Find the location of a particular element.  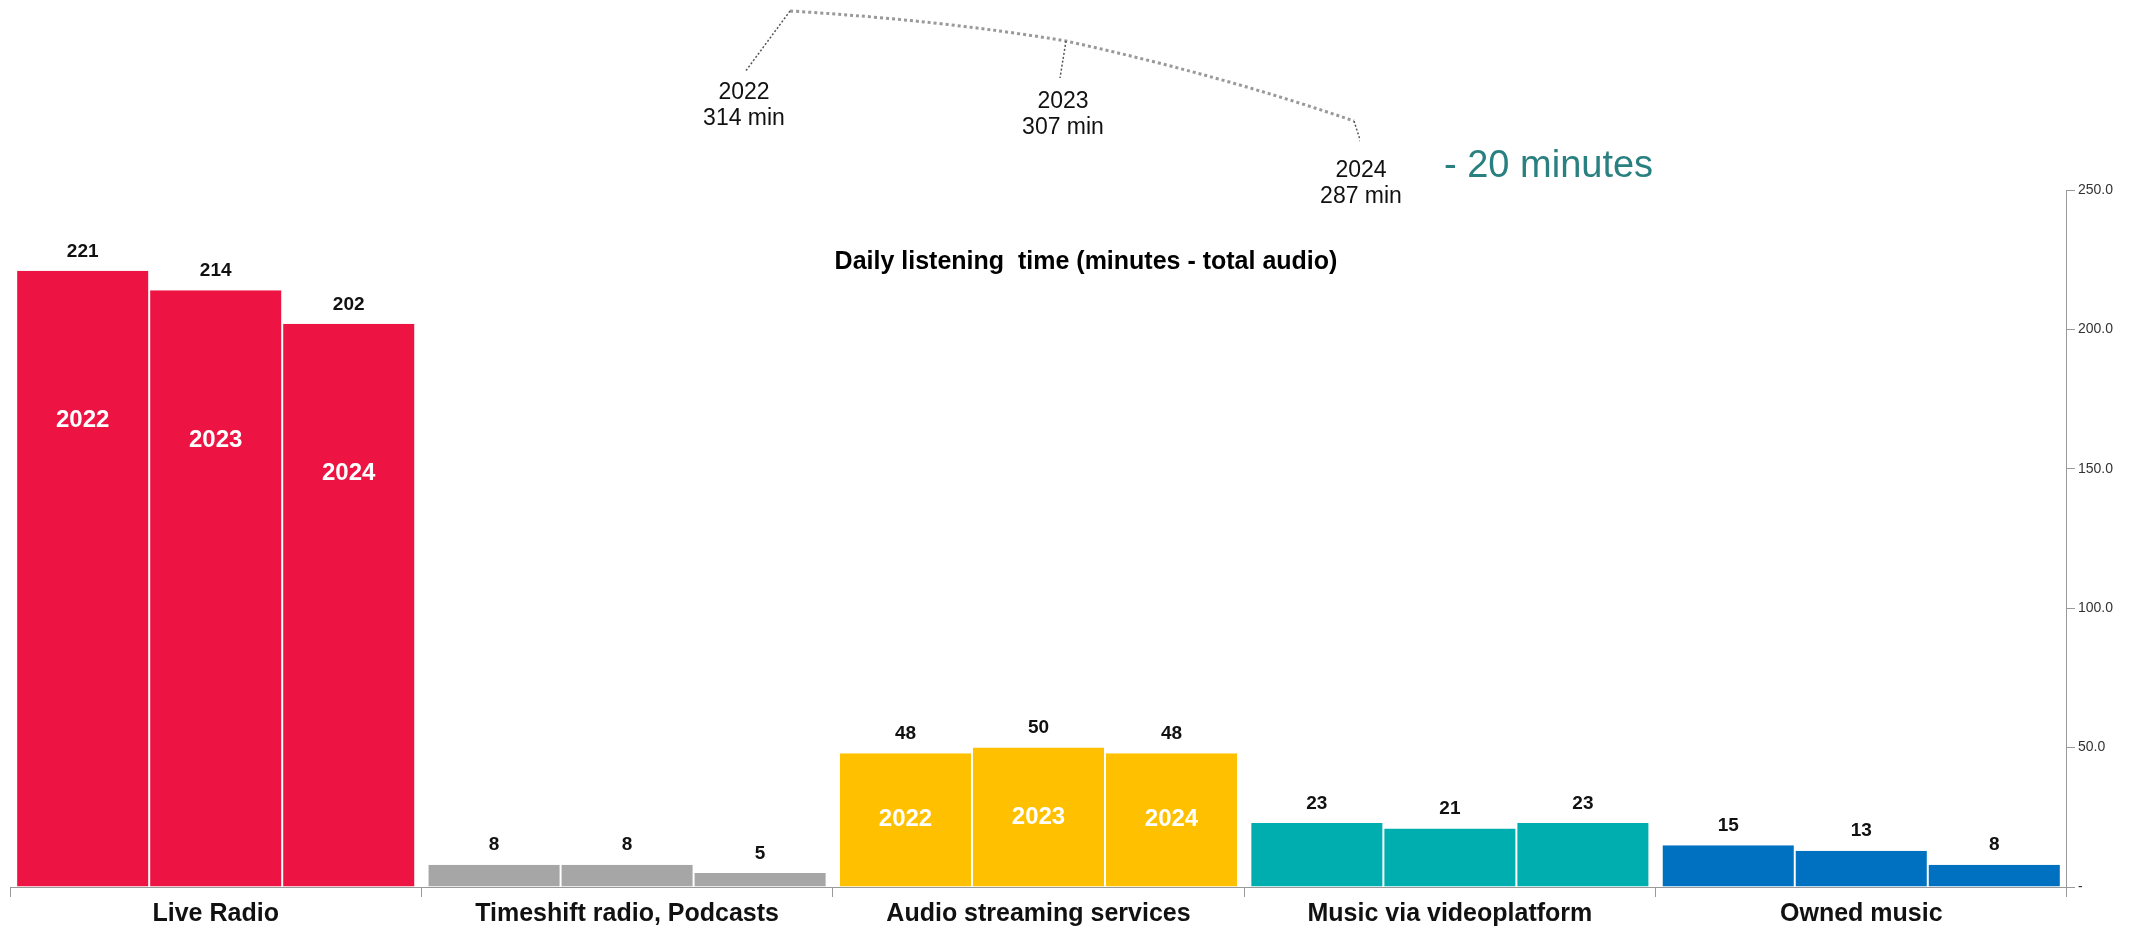

text: Daily listening time (minutes - total audio) is located at coordinates (1086, 260).